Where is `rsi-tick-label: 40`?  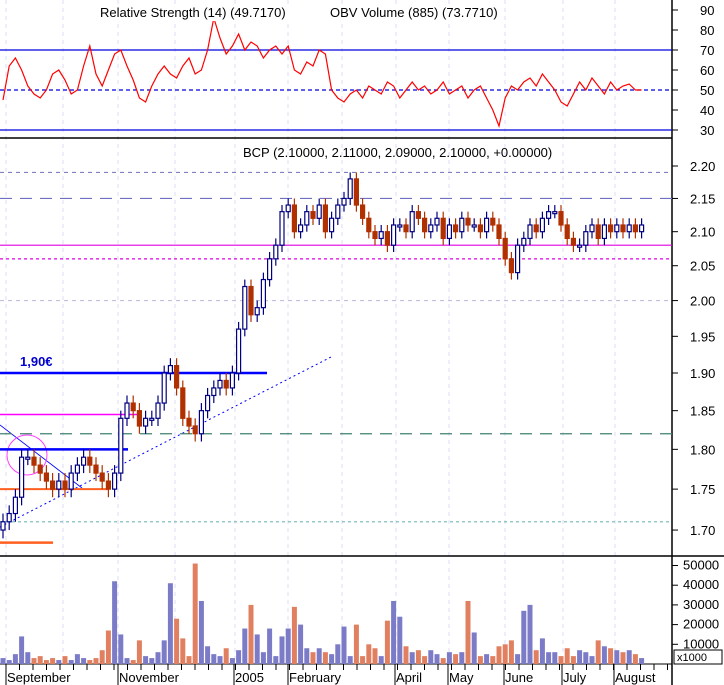
rsi-tick-label: 40 is located at coordinates (707, 110).